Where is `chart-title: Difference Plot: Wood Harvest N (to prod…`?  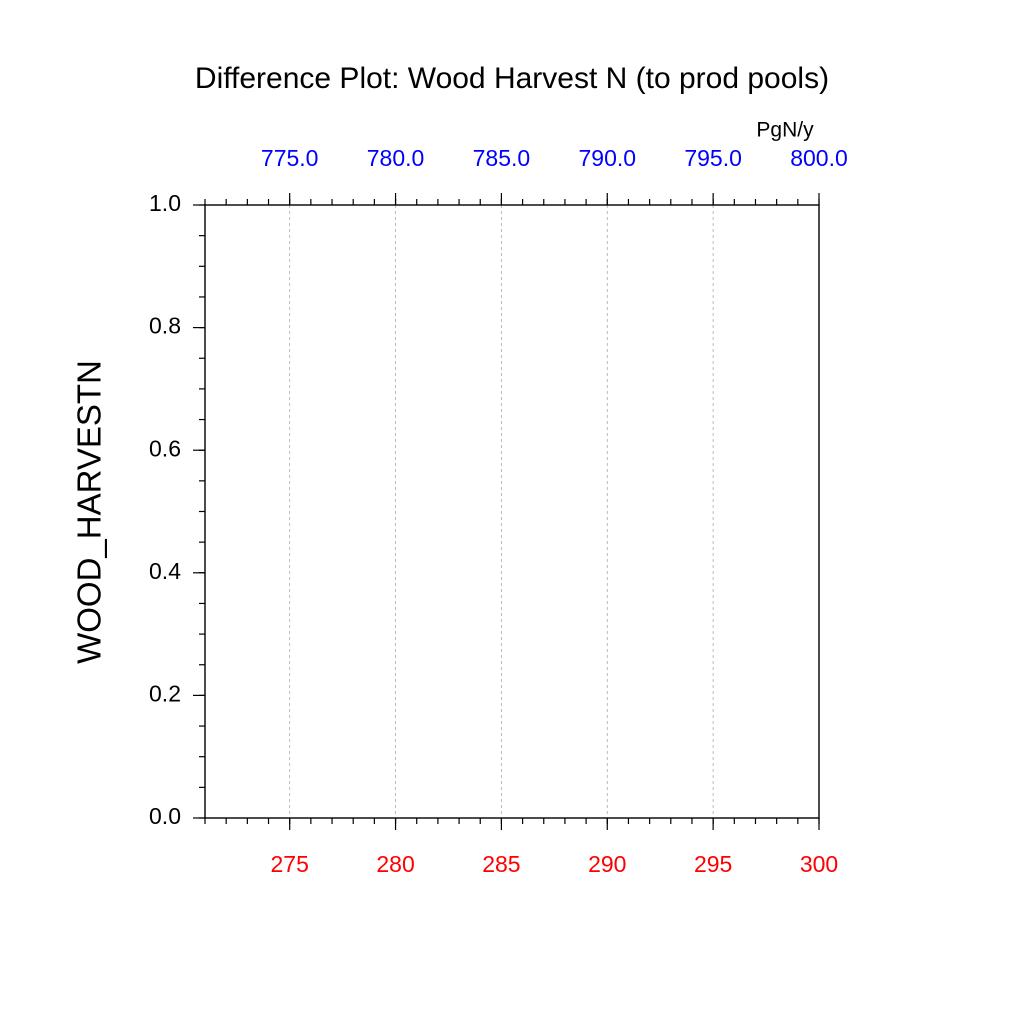 chart-title: Difference Plot: Wood Harvest N (to prod… is located at coordinates (512, 78).